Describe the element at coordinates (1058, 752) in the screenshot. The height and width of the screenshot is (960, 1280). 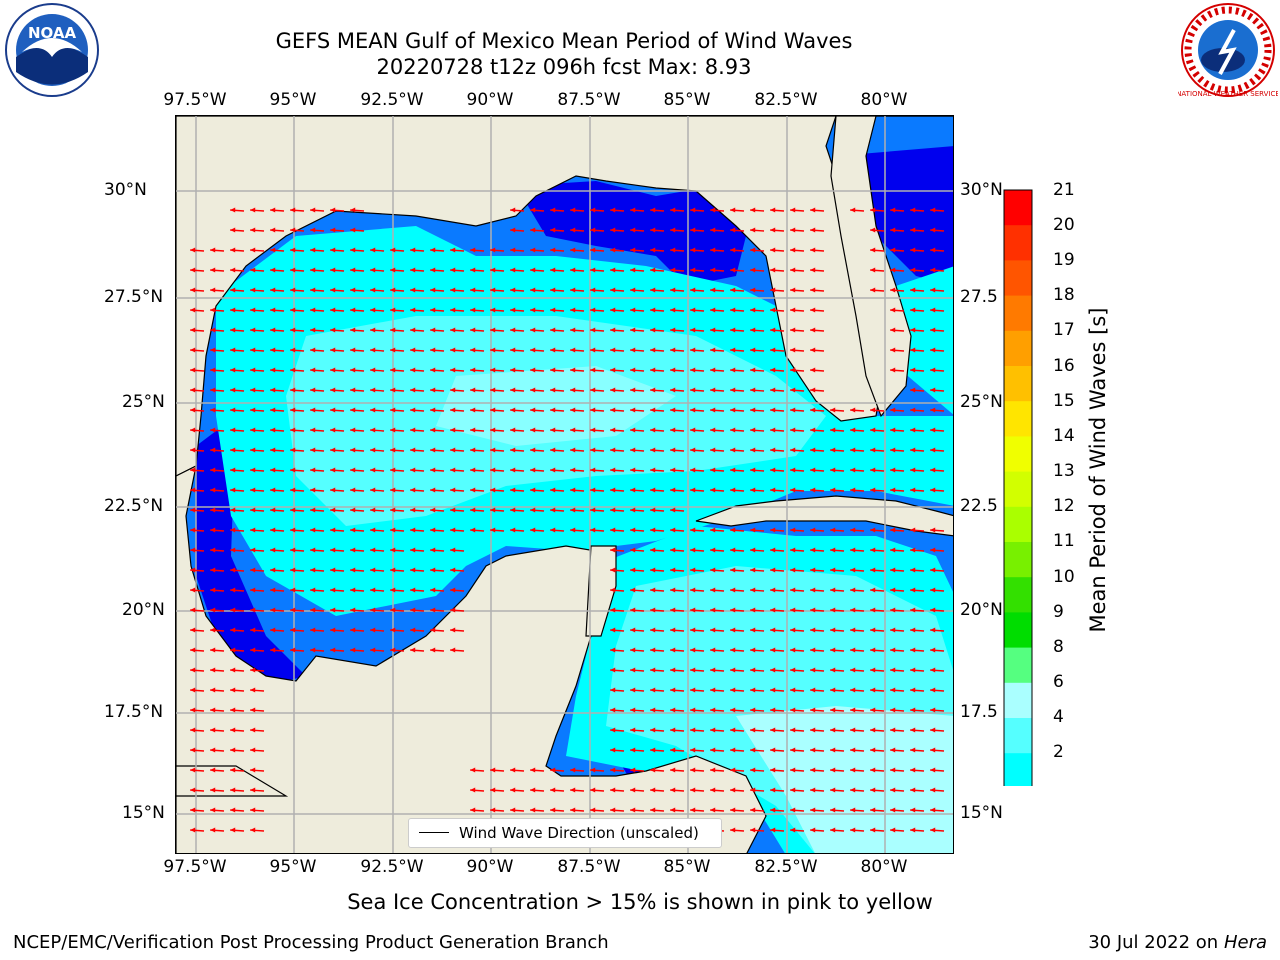
I see `colorbar-tick: 2` at that location.